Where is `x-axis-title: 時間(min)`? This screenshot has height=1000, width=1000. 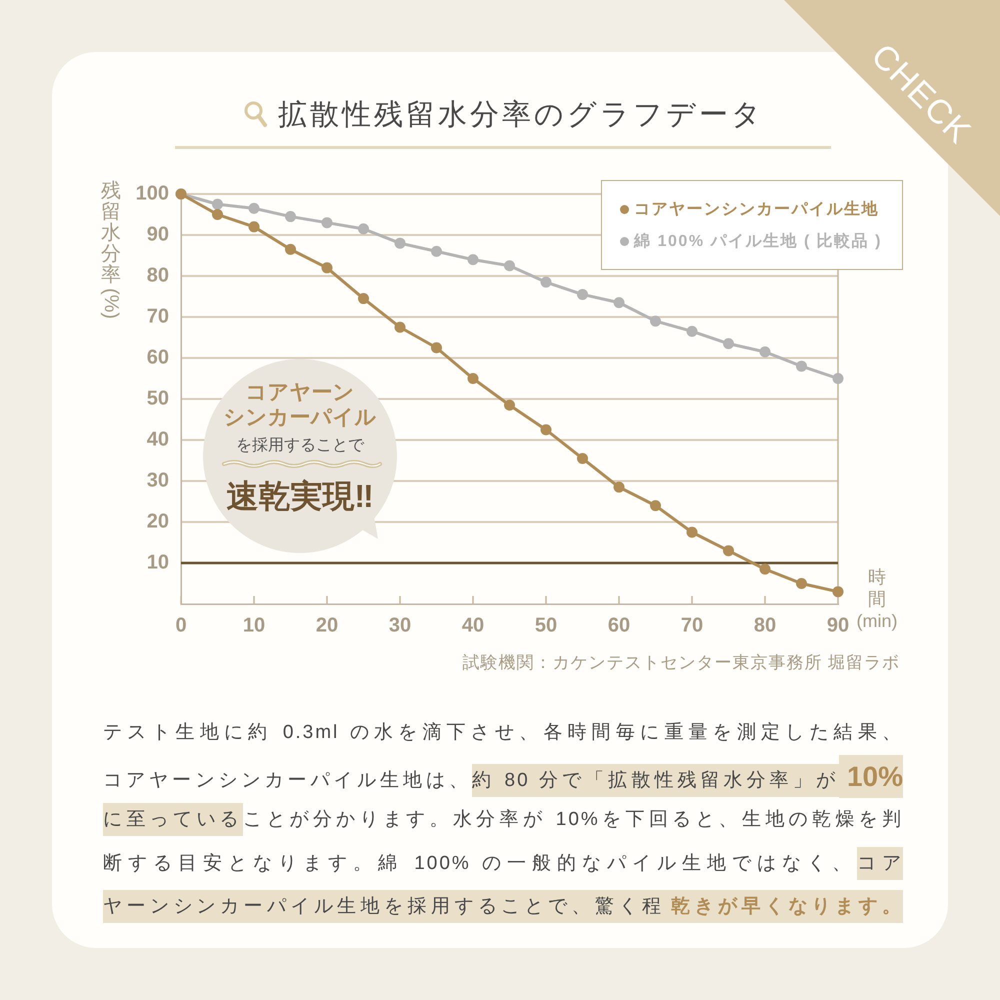 x-axis-title: 時間(min) is located at coordinates (877, 599).